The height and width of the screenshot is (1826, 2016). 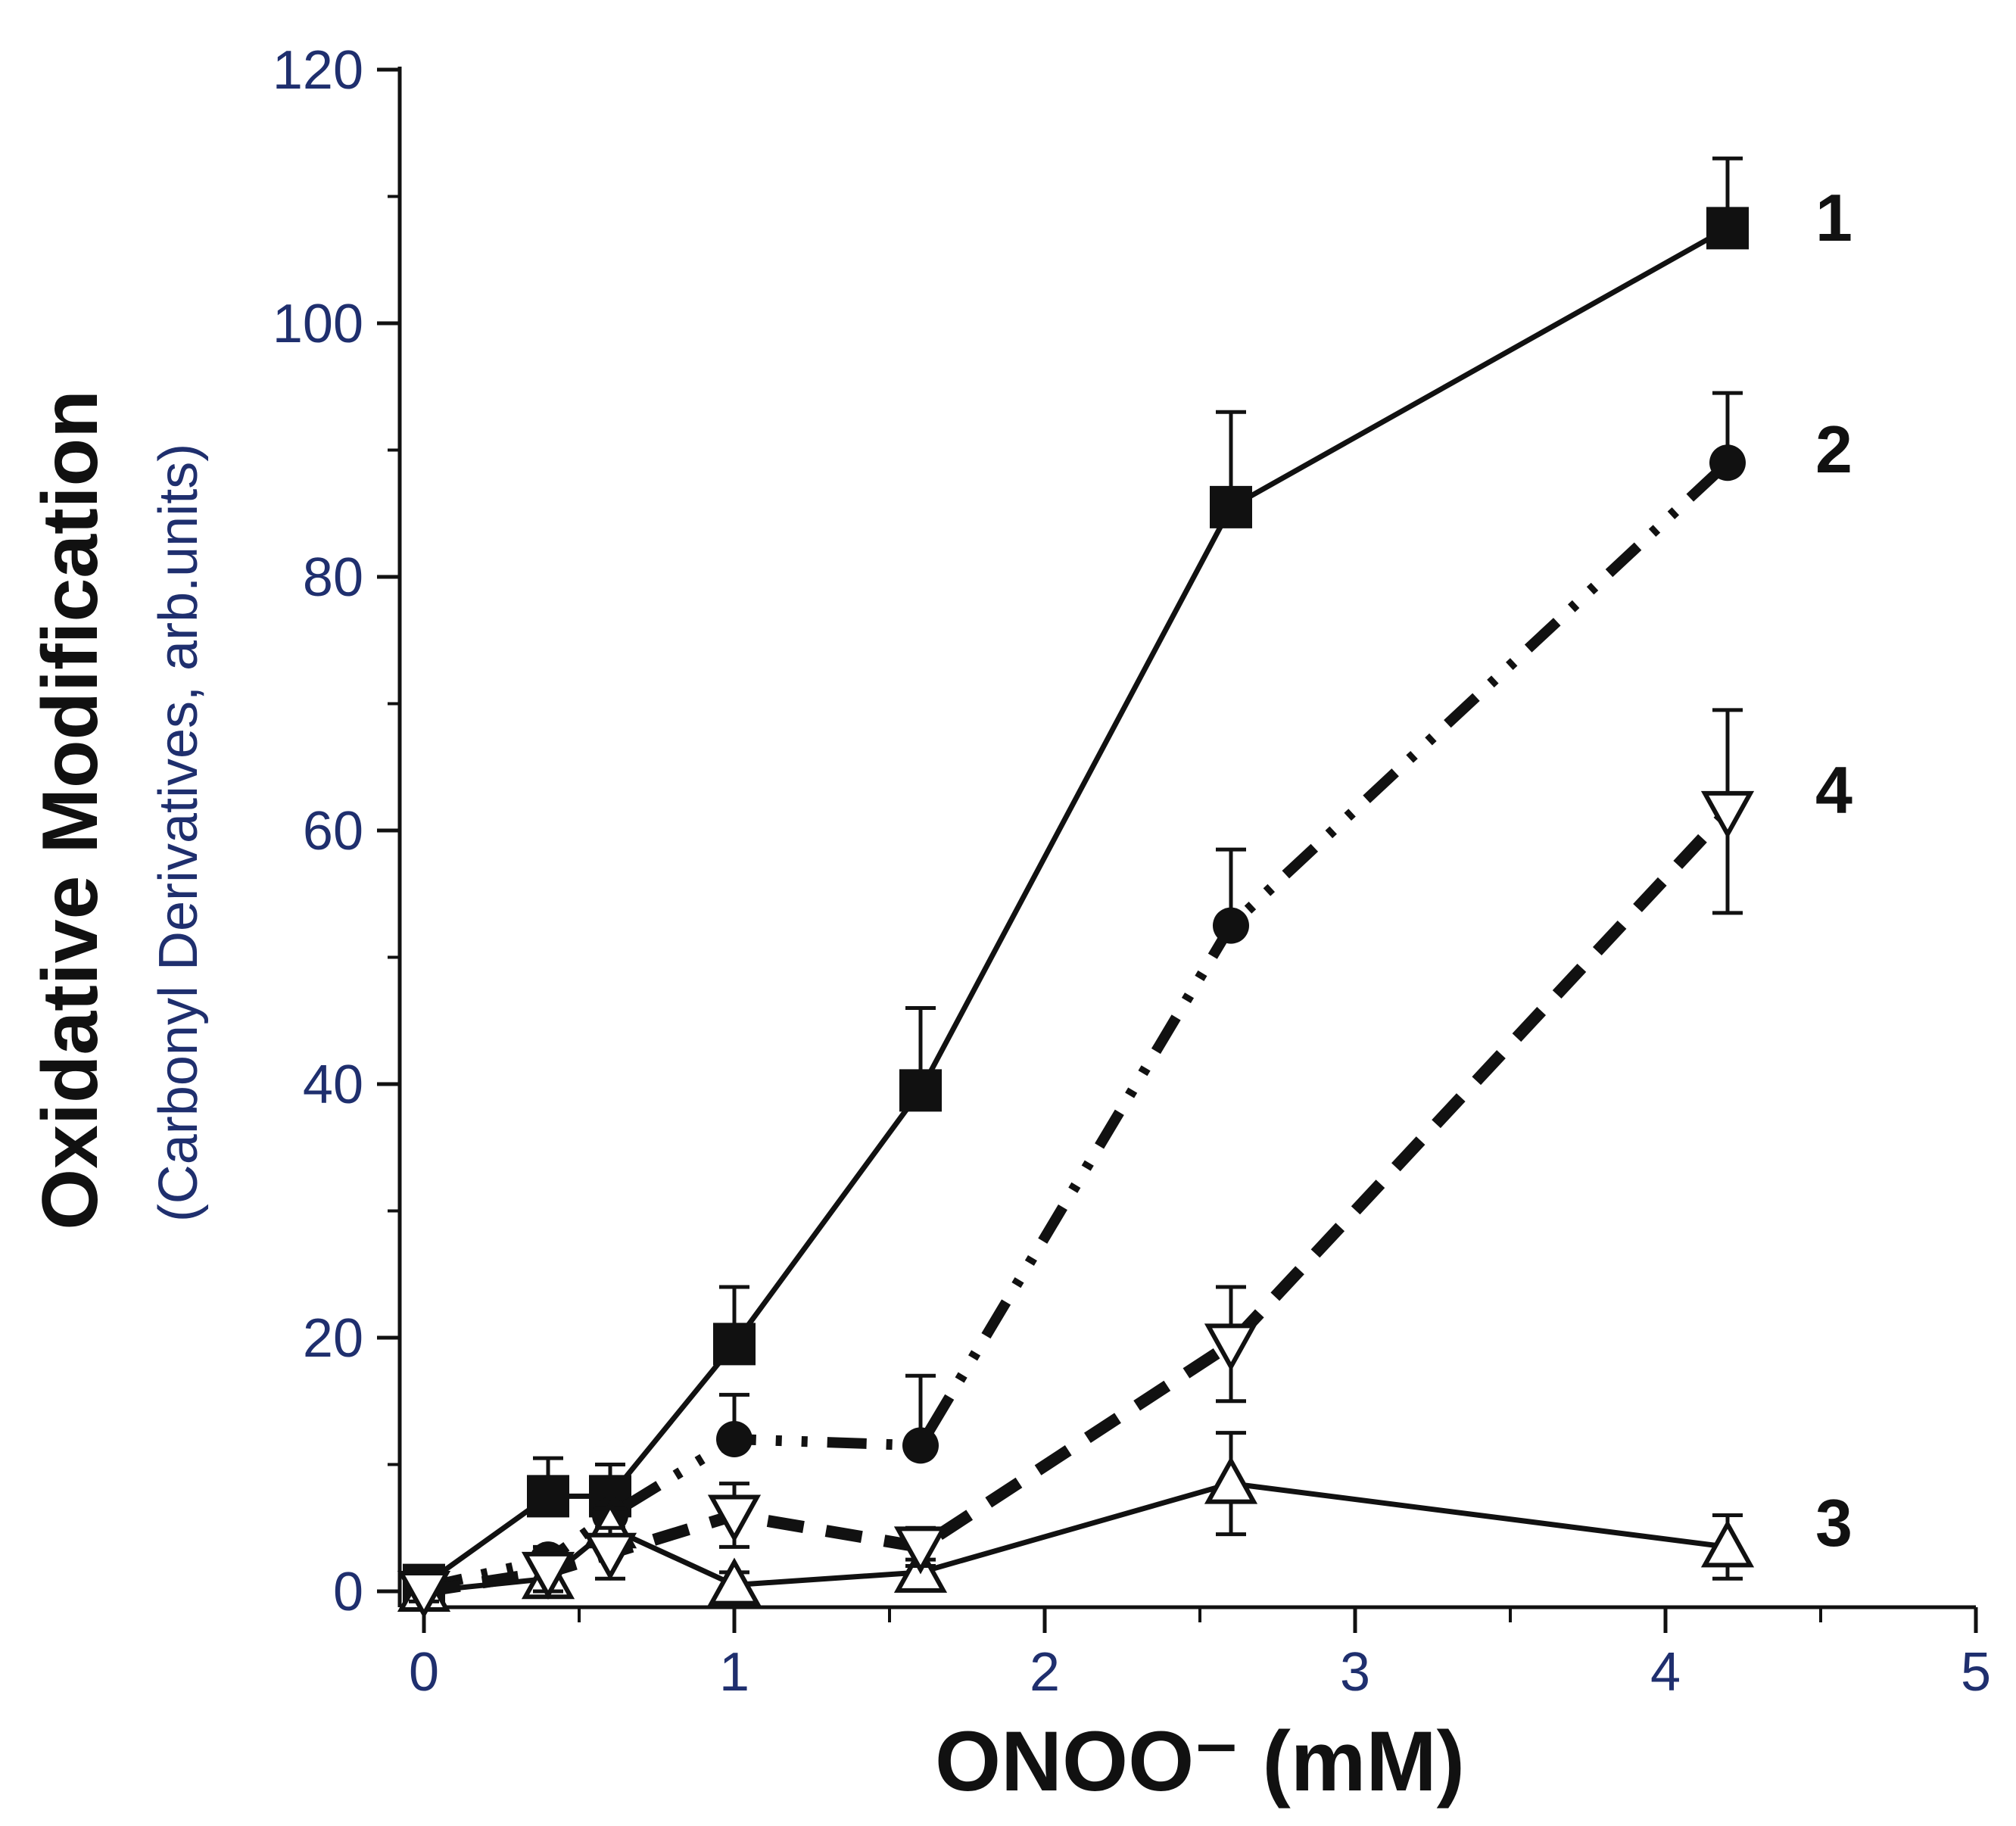 What do you see at coordinates (1045, 1672) in the screenshot?
I see `x-tick-label: 2` at bounding box center [1045, 1672].